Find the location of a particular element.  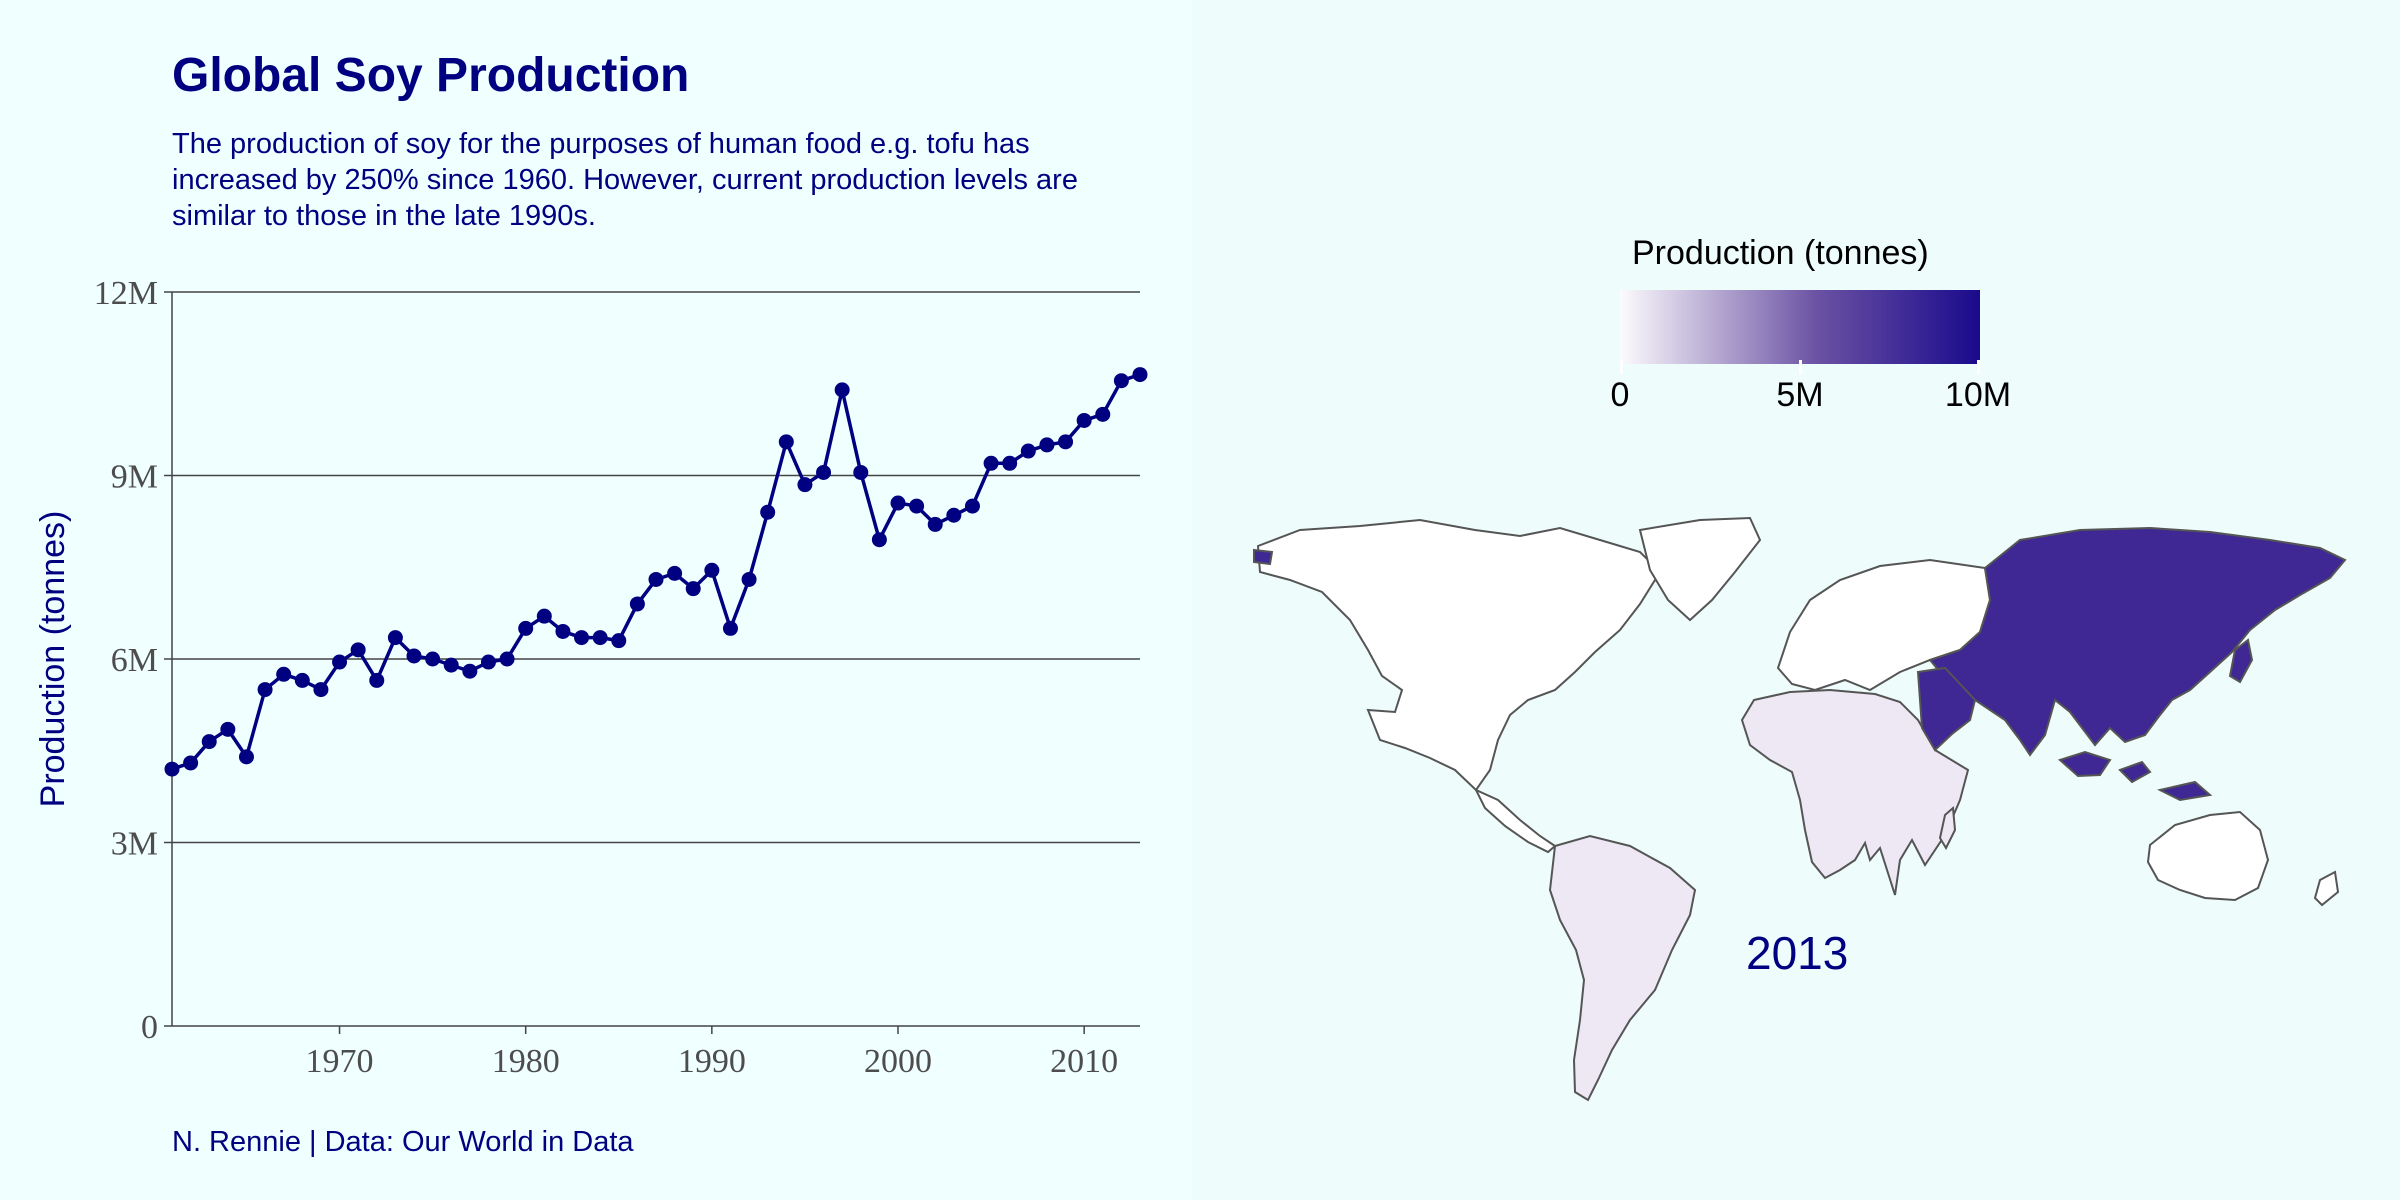

legend-label-0: 0 is located at coordinates (1620, 395).